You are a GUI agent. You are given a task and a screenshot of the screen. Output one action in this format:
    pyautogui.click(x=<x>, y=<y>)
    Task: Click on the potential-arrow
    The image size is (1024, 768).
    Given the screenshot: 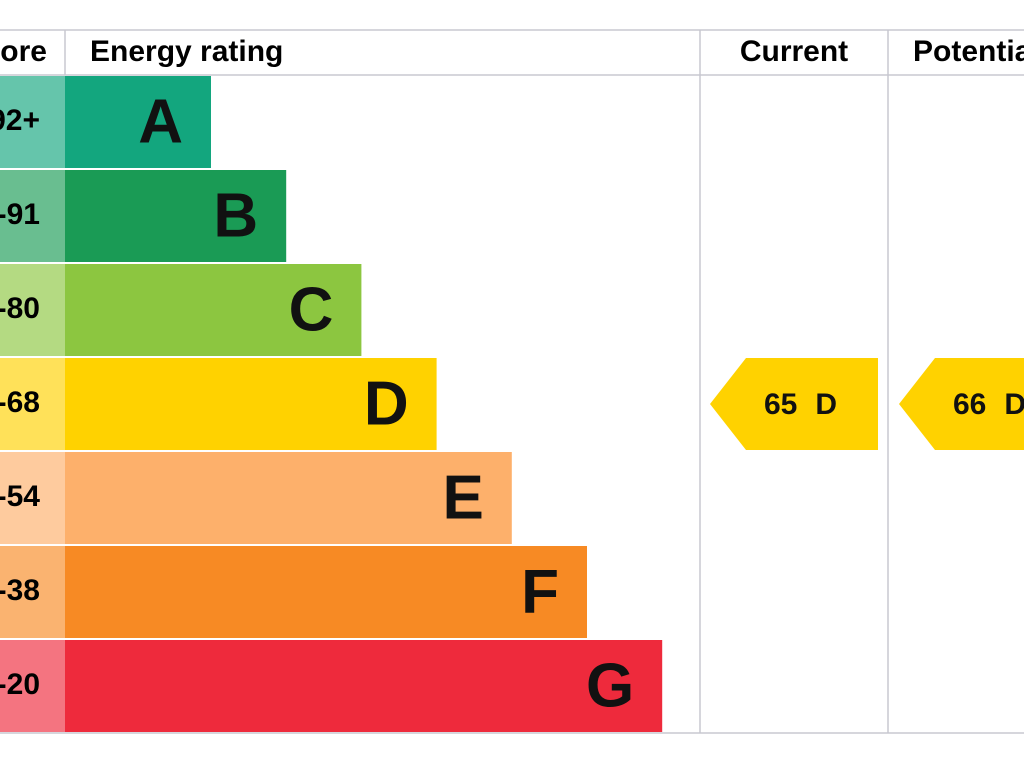 What is the action you would take?
    pyautogui.click(x=961, y=404)
    